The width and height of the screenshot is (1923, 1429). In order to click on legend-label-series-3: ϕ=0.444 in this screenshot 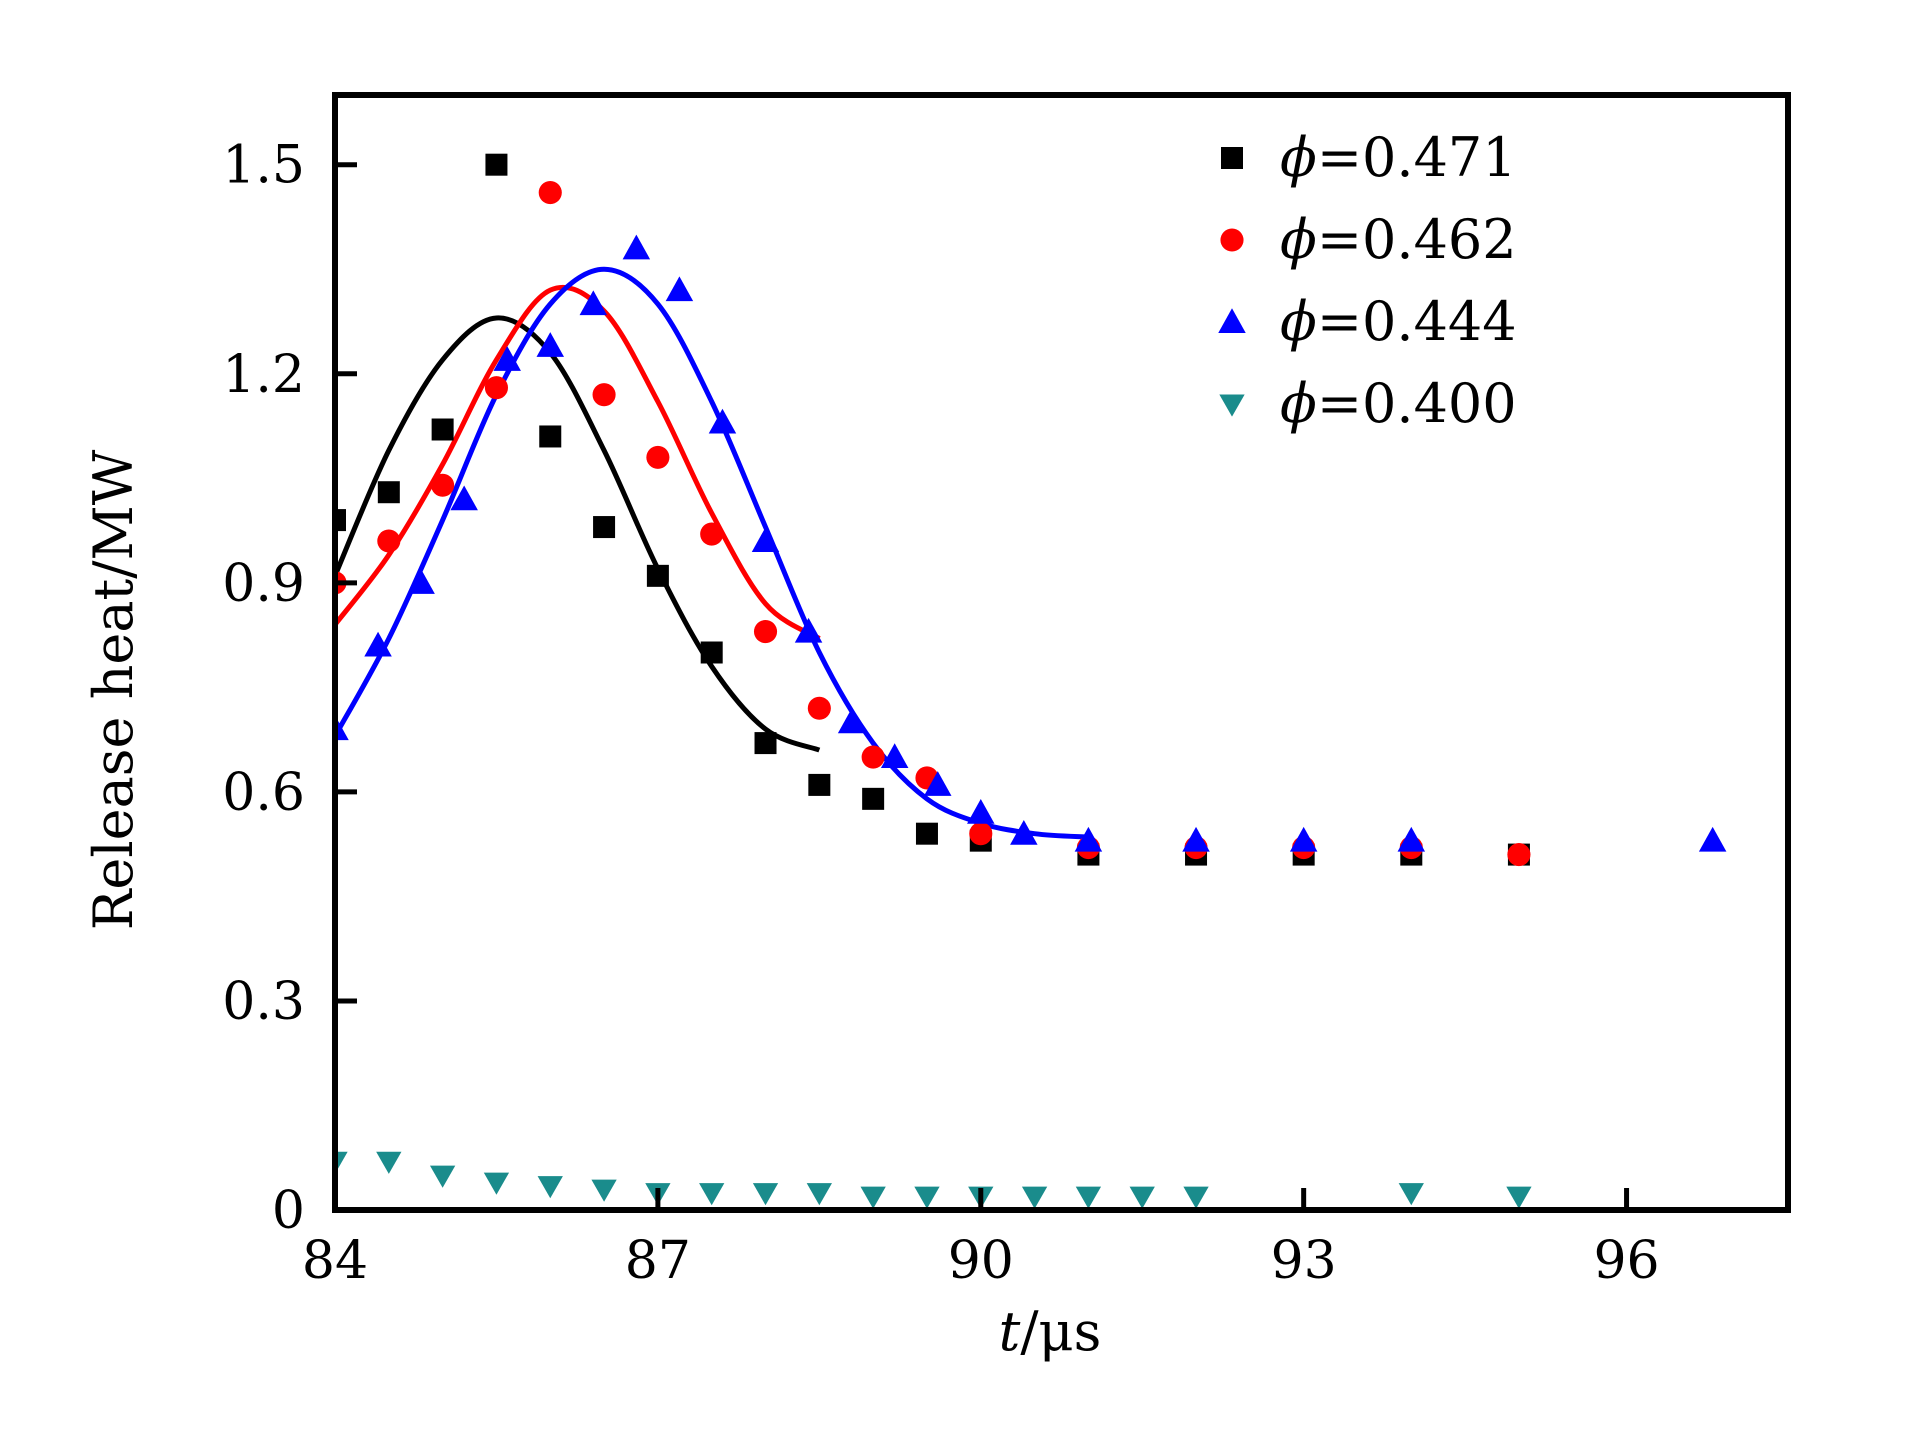, I will do `click(1398, 321)`.